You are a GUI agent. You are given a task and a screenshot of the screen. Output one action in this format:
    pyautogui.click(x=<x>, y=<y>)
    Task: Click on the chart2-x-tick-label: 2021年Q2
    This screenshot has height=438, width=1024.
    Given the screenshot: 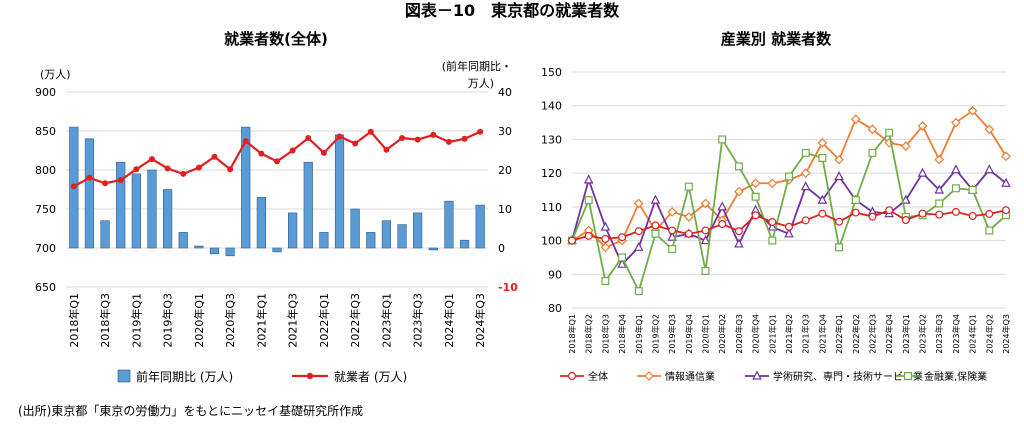 What is the action you would take?
    pyautogui.click(x=789, y=334)
    